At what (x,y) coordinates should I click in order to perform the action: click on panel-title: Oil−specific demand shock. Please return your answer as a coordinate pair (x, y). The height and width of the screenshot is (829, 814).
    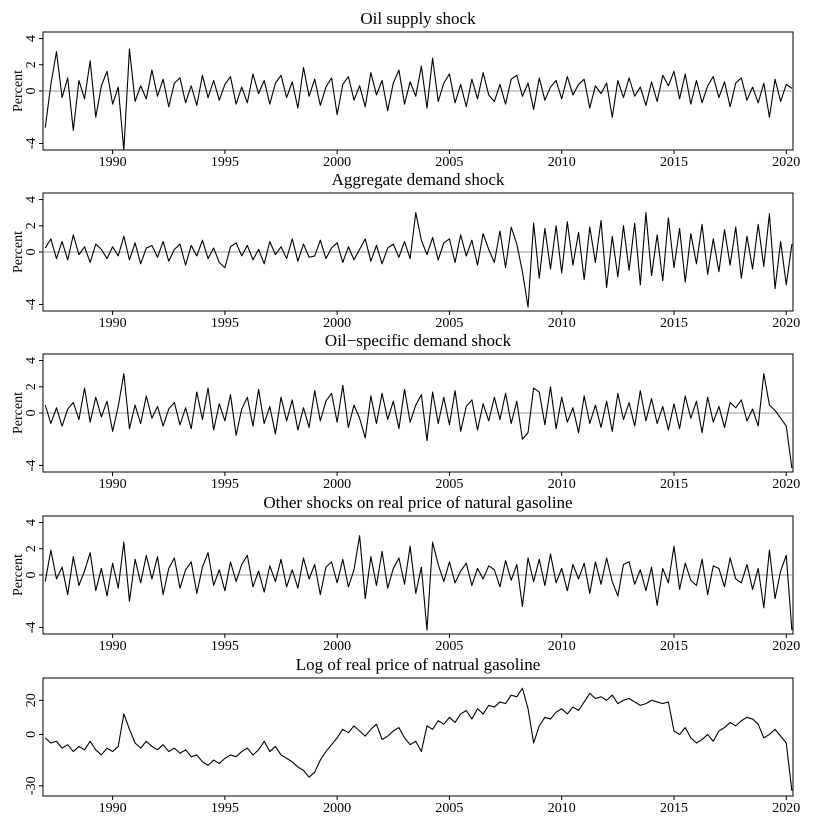
    Looking at the image, I should click on (418, 340).